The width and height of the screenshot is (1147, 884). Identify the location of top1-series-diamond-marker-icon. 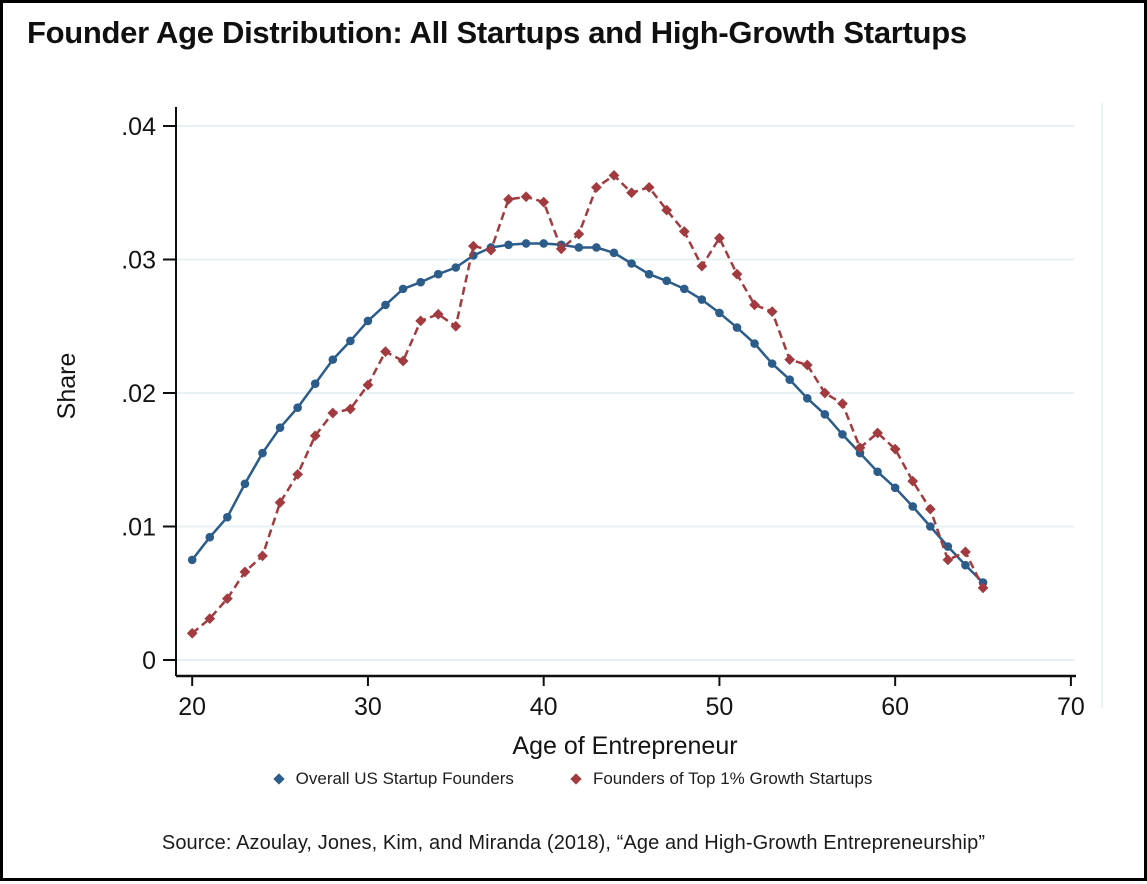
(576, 779).